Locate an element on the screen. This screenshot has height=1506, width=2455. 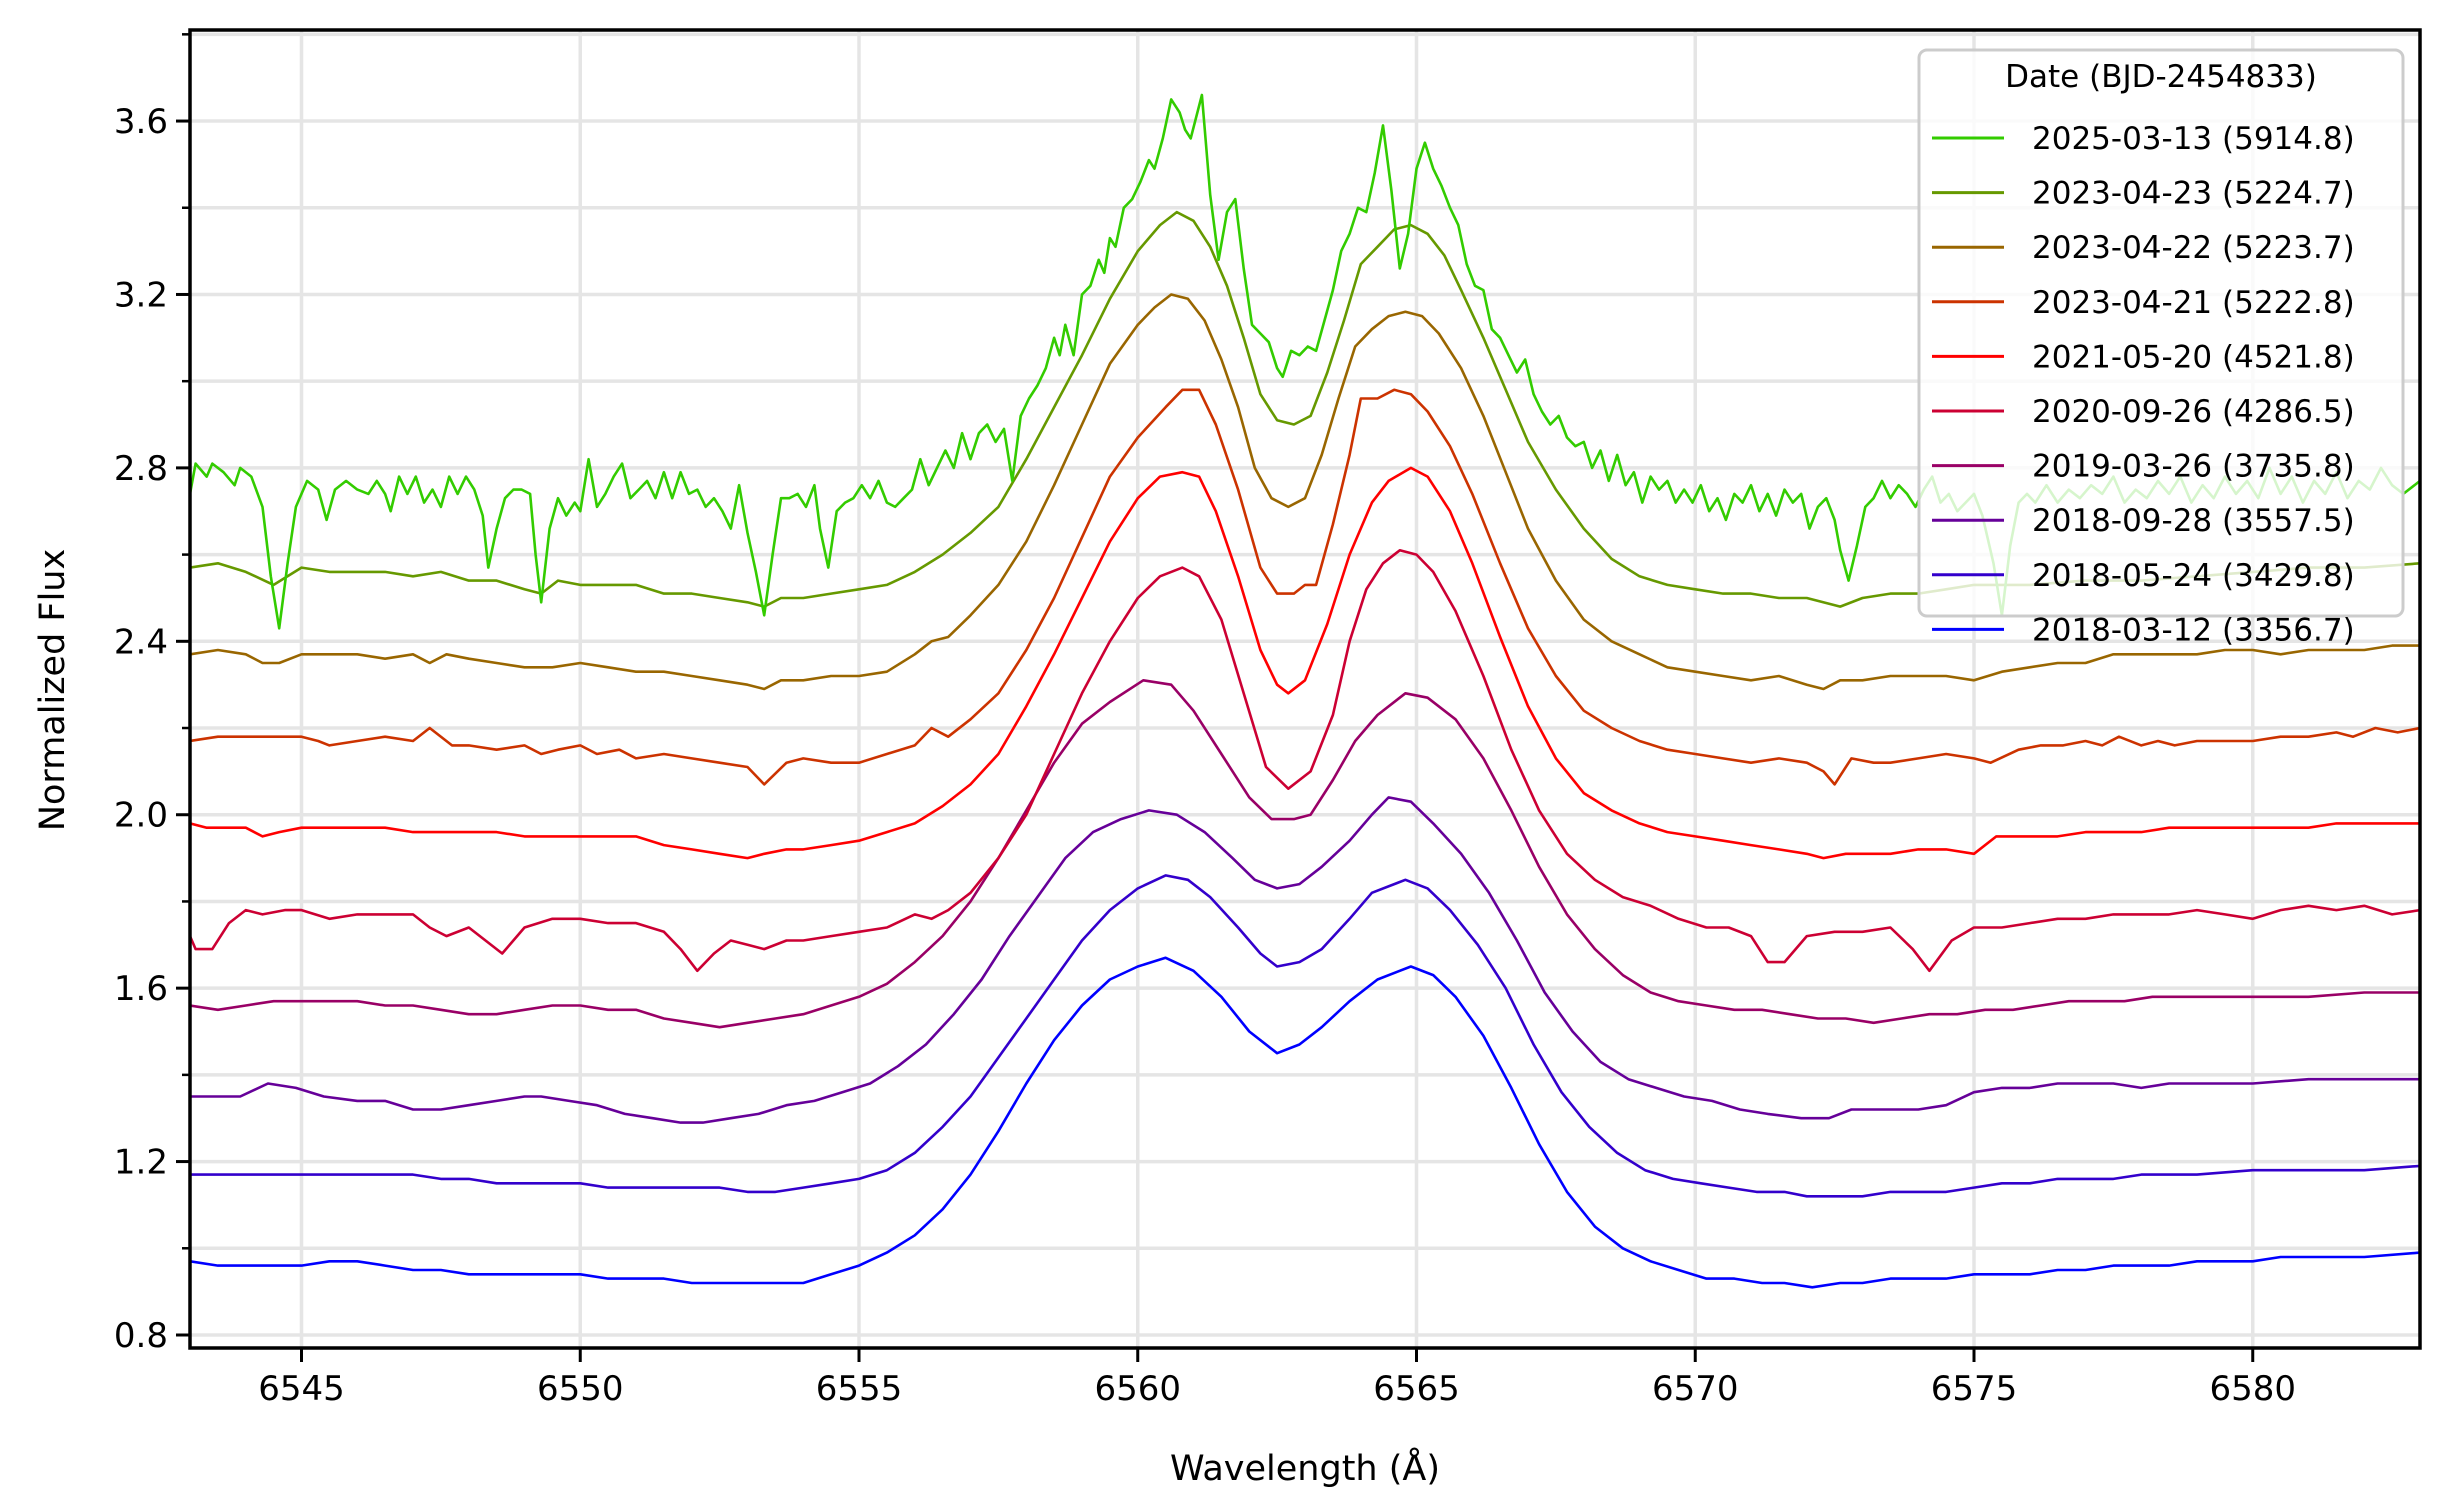
x-tick-label: 6560 is located at coordinates (1137, 1389).